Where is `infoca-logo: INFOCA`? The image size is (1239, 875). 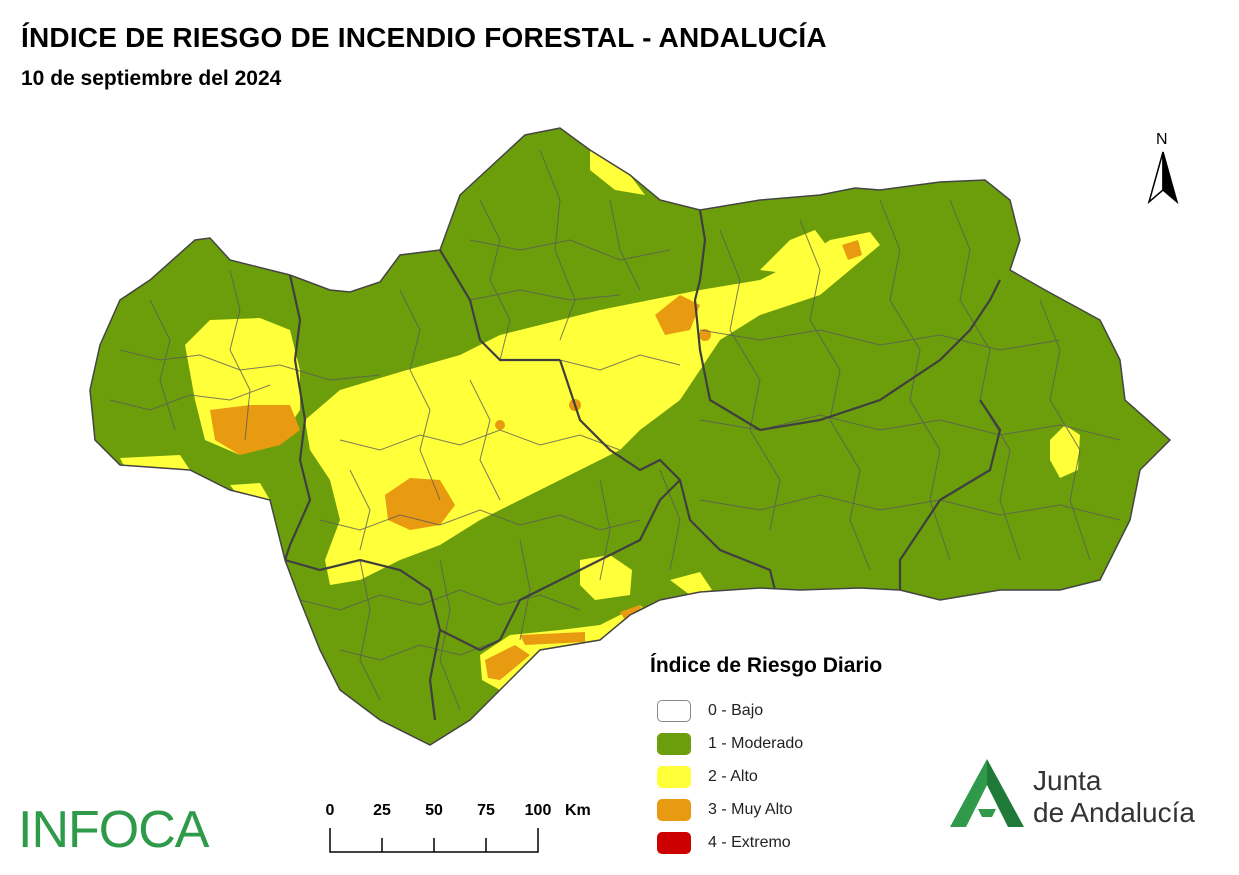
infoca-logo: INFOCA is located at coordinates (113, 830).